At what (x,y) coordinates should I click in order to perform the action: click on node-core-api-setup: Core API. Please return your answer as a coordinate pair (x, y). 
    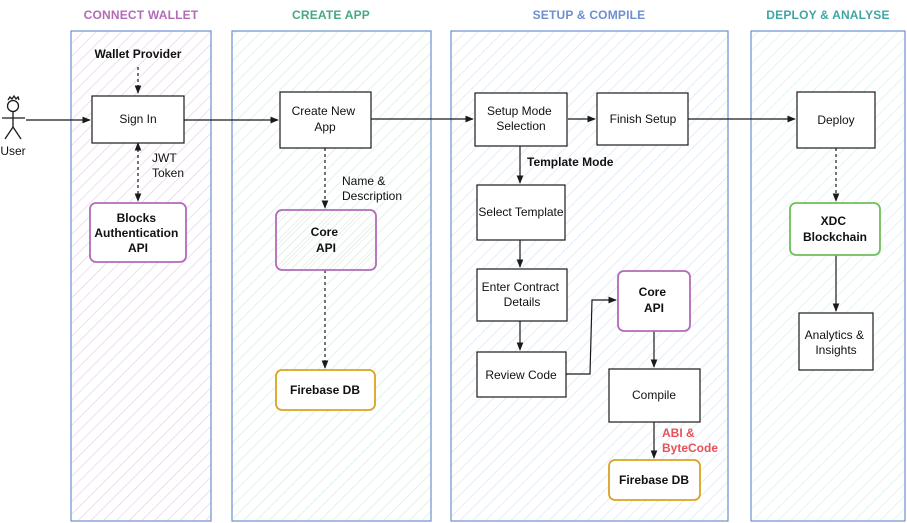
    Looking at the image, I should click on (654, 301).